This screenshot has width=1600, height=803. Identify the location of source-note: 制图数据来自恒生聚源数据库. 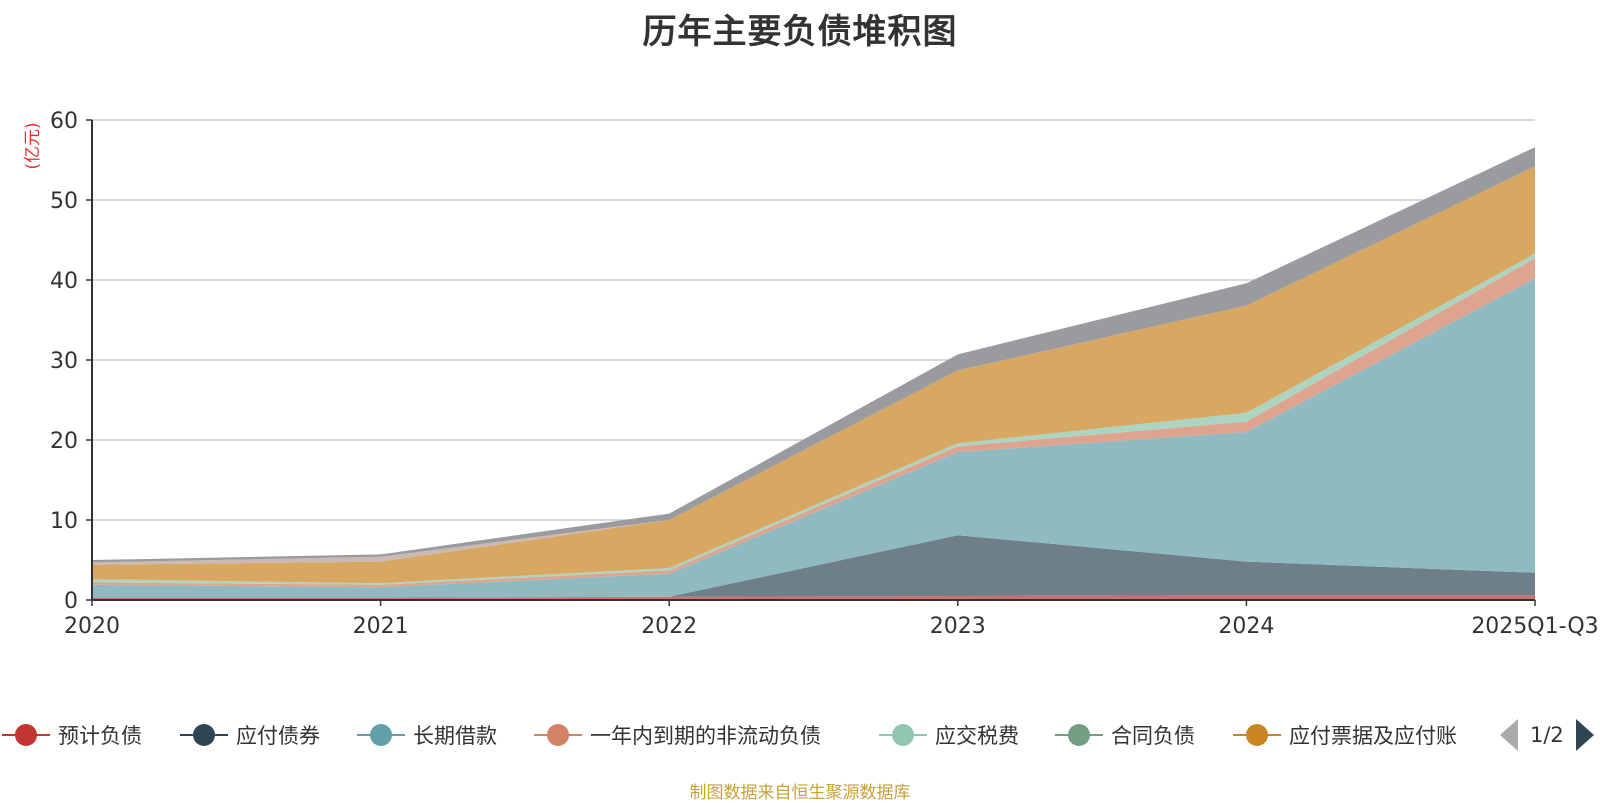
(800, 793).